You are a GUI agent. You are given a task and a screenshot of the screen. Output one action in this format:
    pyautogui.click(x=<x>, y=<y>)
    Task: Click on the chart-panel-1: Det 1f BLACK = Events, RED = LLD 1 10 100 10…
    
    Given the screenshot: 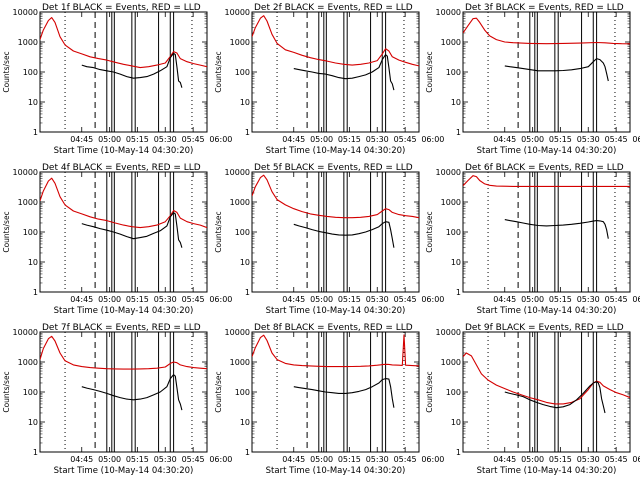 What is the action you would take?
    pyautogui.click(x=117, y=79)
    